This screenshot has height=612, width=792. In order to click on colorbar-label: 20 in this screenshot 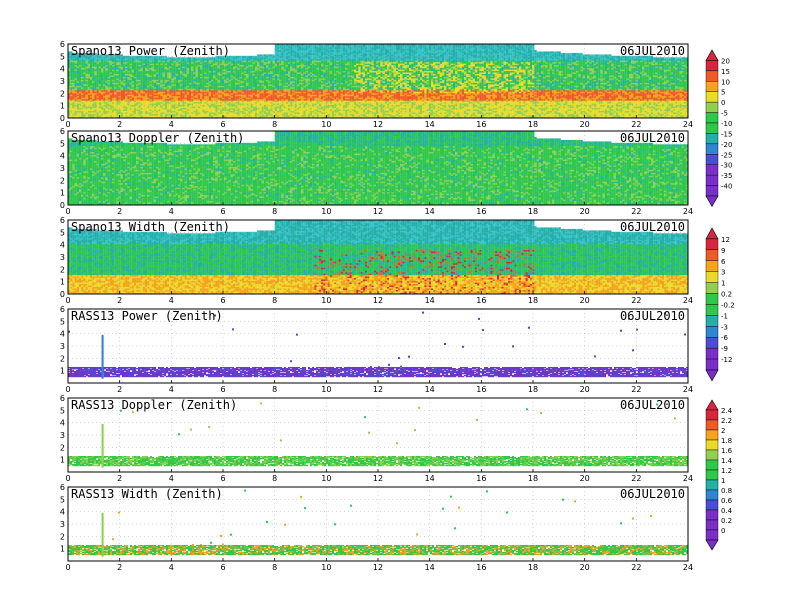, I will do `click(725, 61)`.